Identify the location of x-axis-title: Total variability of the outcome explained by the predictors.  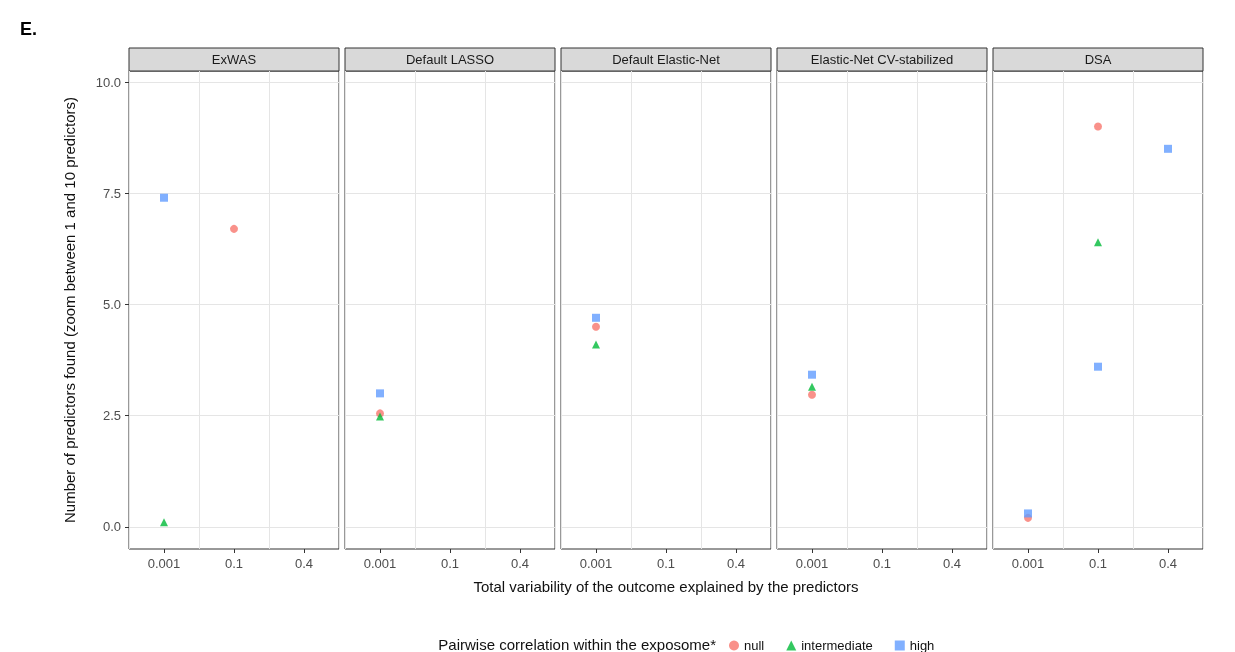
(666, 586).